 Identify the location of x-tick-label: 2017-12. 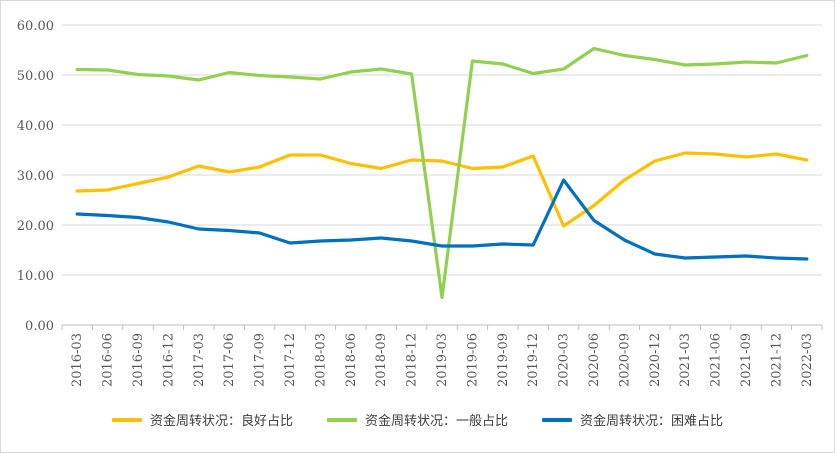
(290, 360).